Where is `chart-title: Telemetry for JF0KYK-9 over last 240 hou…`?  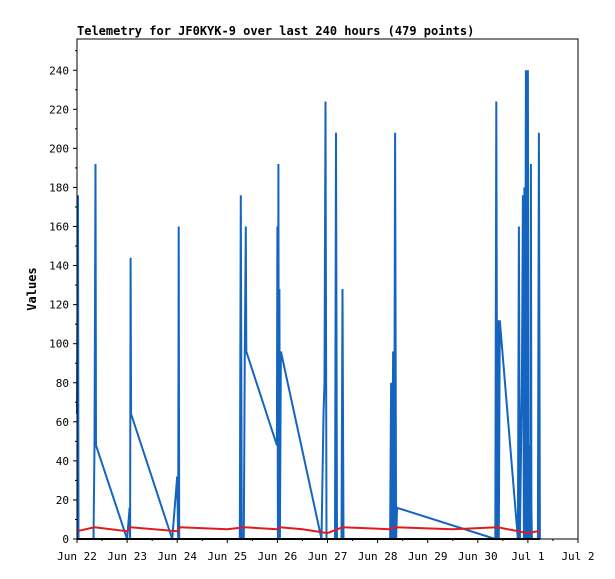
chart-title: Telemetry for JF0KYK-9 over last 240 hou… is located at coordinates (275, 31).